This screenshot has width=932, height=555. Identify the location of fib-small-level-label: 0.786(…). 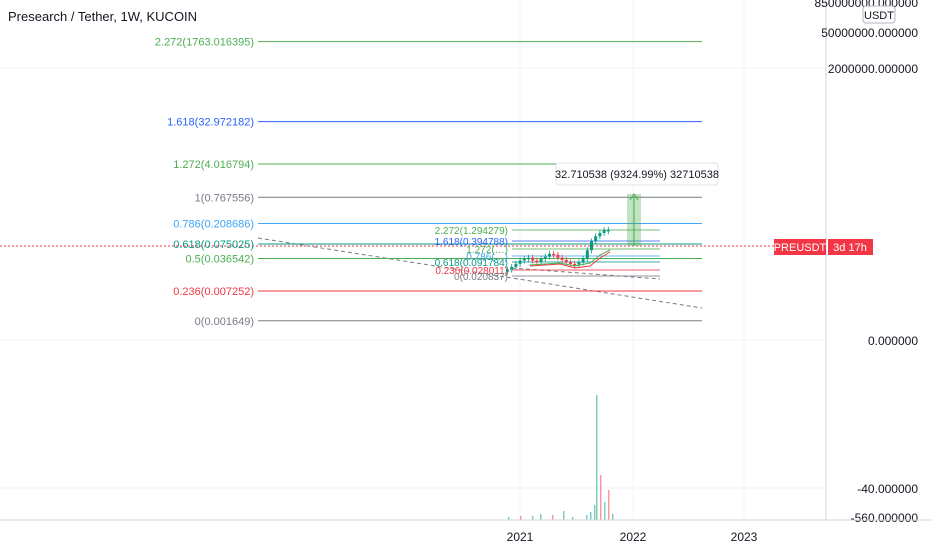
(487, 257).